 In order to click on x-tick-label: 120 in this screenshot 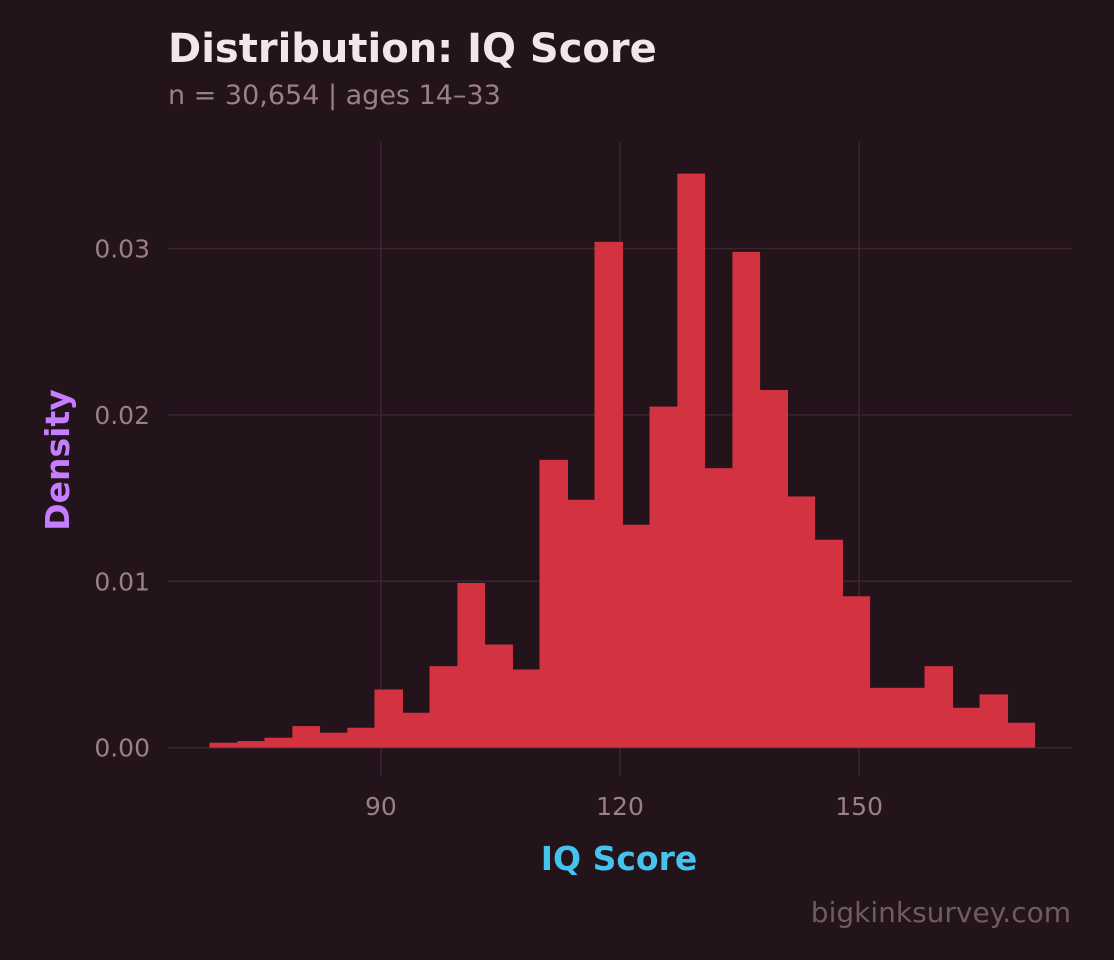, I will do `click(620, 806)`.